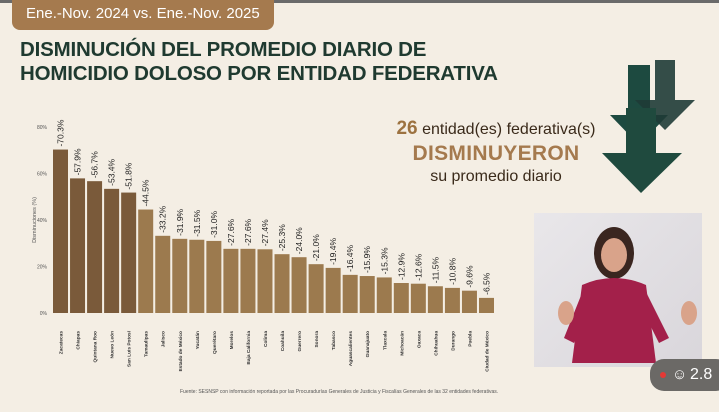 The image size is (719, 412). What do you see at coordinates (453, 341) in the screenshot?
I see `x-tick-label: Durango` at bounding box center [453, 341].